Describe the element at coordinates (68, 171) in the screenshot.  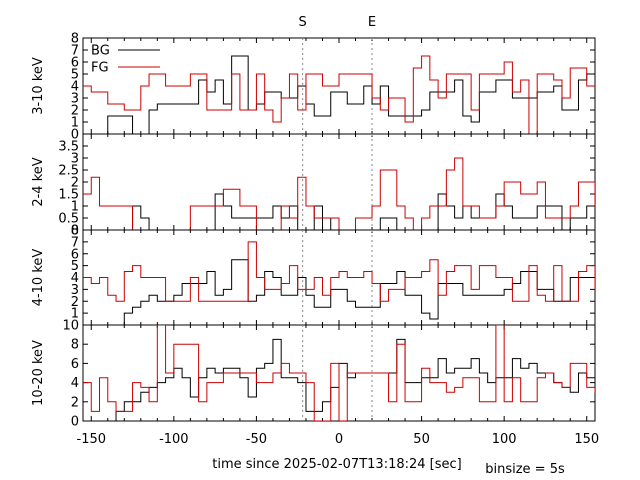
I see `y-tick-label: 2.5` at that location.